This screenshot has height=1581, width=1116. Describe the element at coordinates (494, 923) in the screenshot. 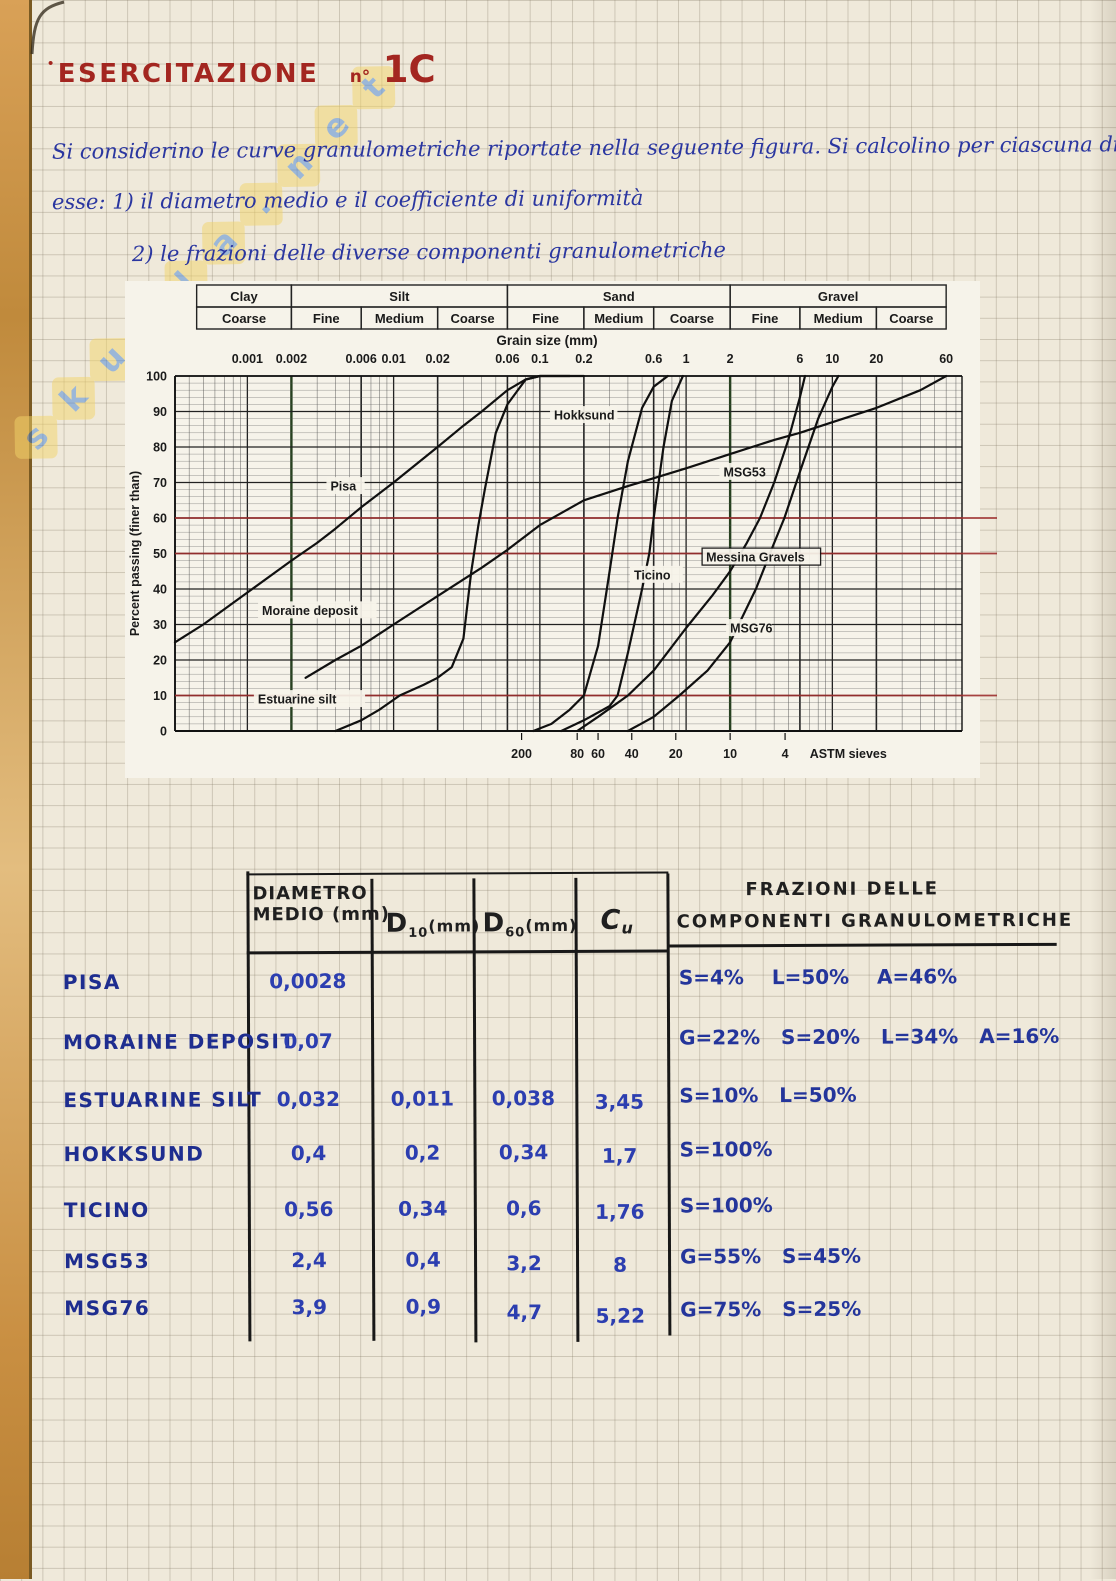

I see `header-d60-base: D` at that location.